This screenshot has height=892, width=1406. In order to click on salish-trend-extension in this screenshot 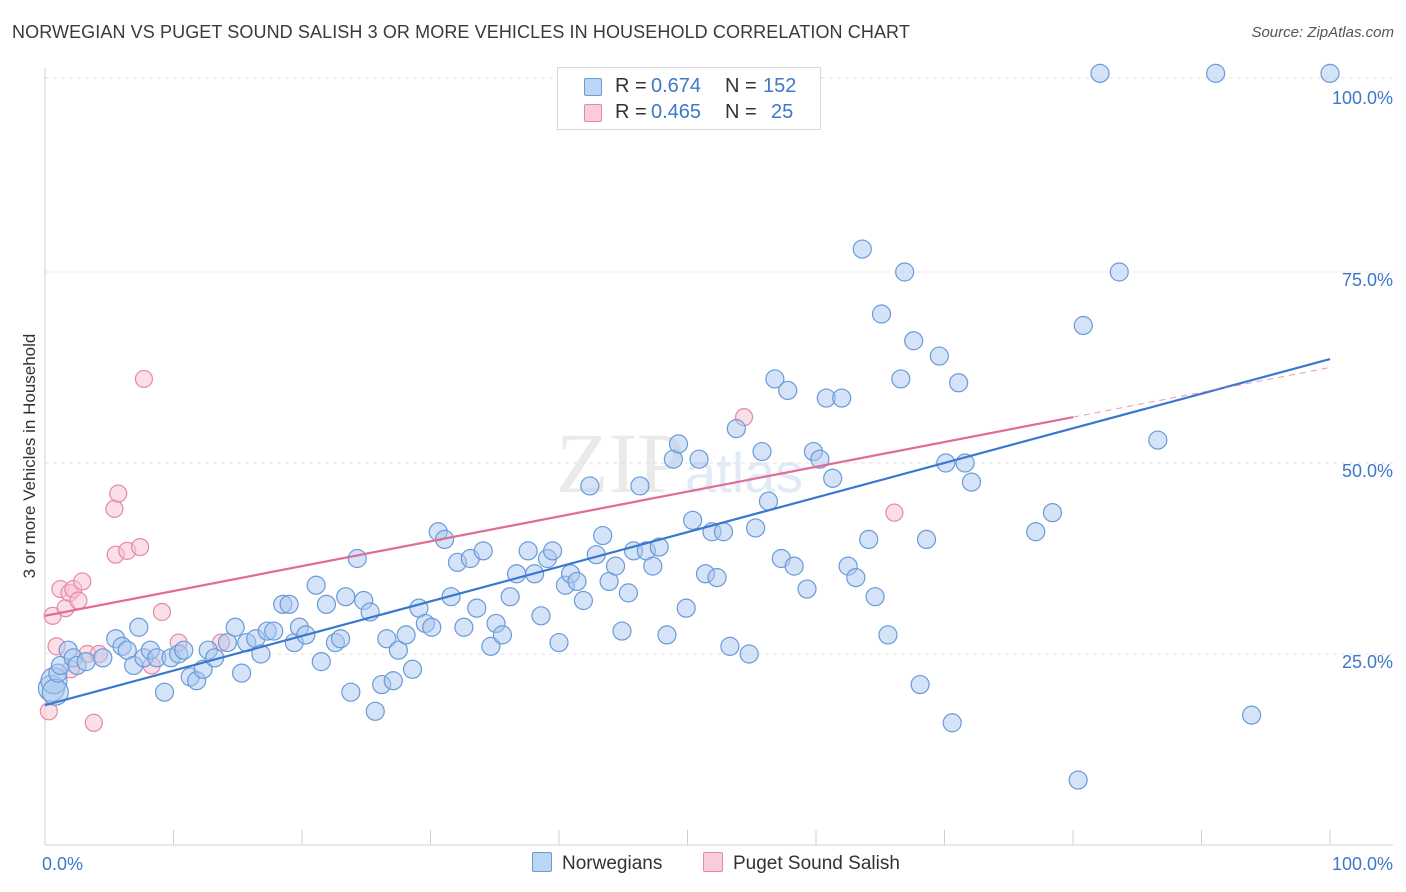, I will do `click(1201, 392)`.